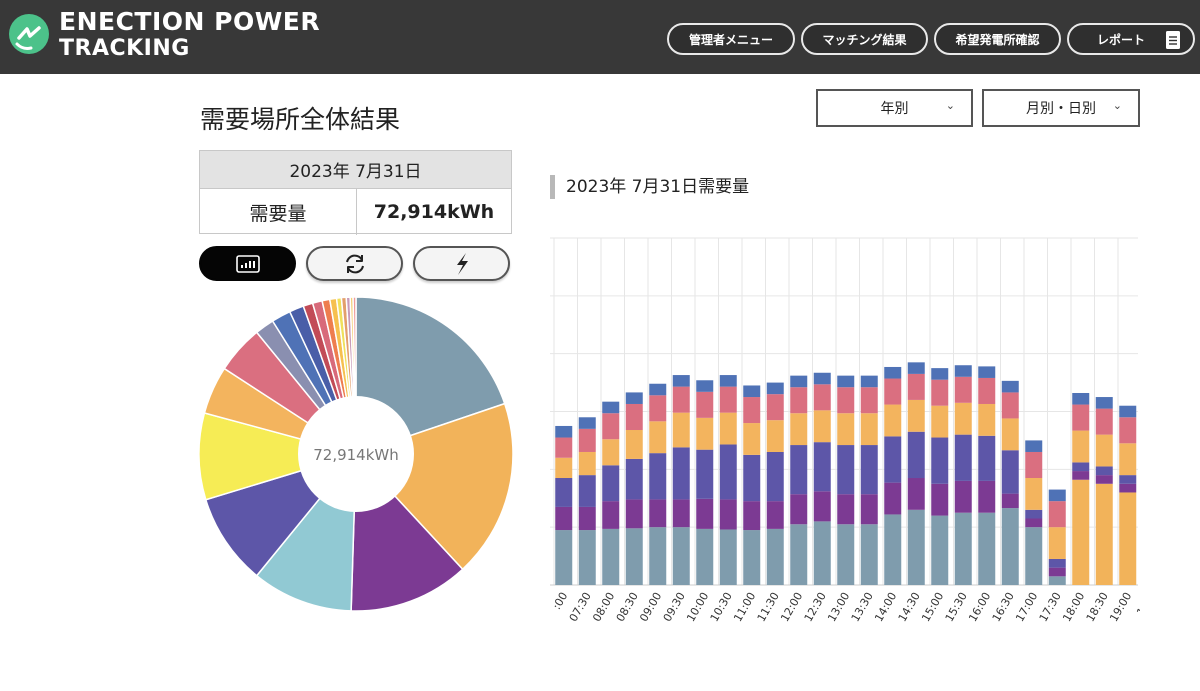 Image resolution: width=1200 pixels, height=691 pixels. What do you see at coordinates (355, 170) in the screenshot?
I see `summary-date: 2023年 7月31日` at bounding box center [355, 170].